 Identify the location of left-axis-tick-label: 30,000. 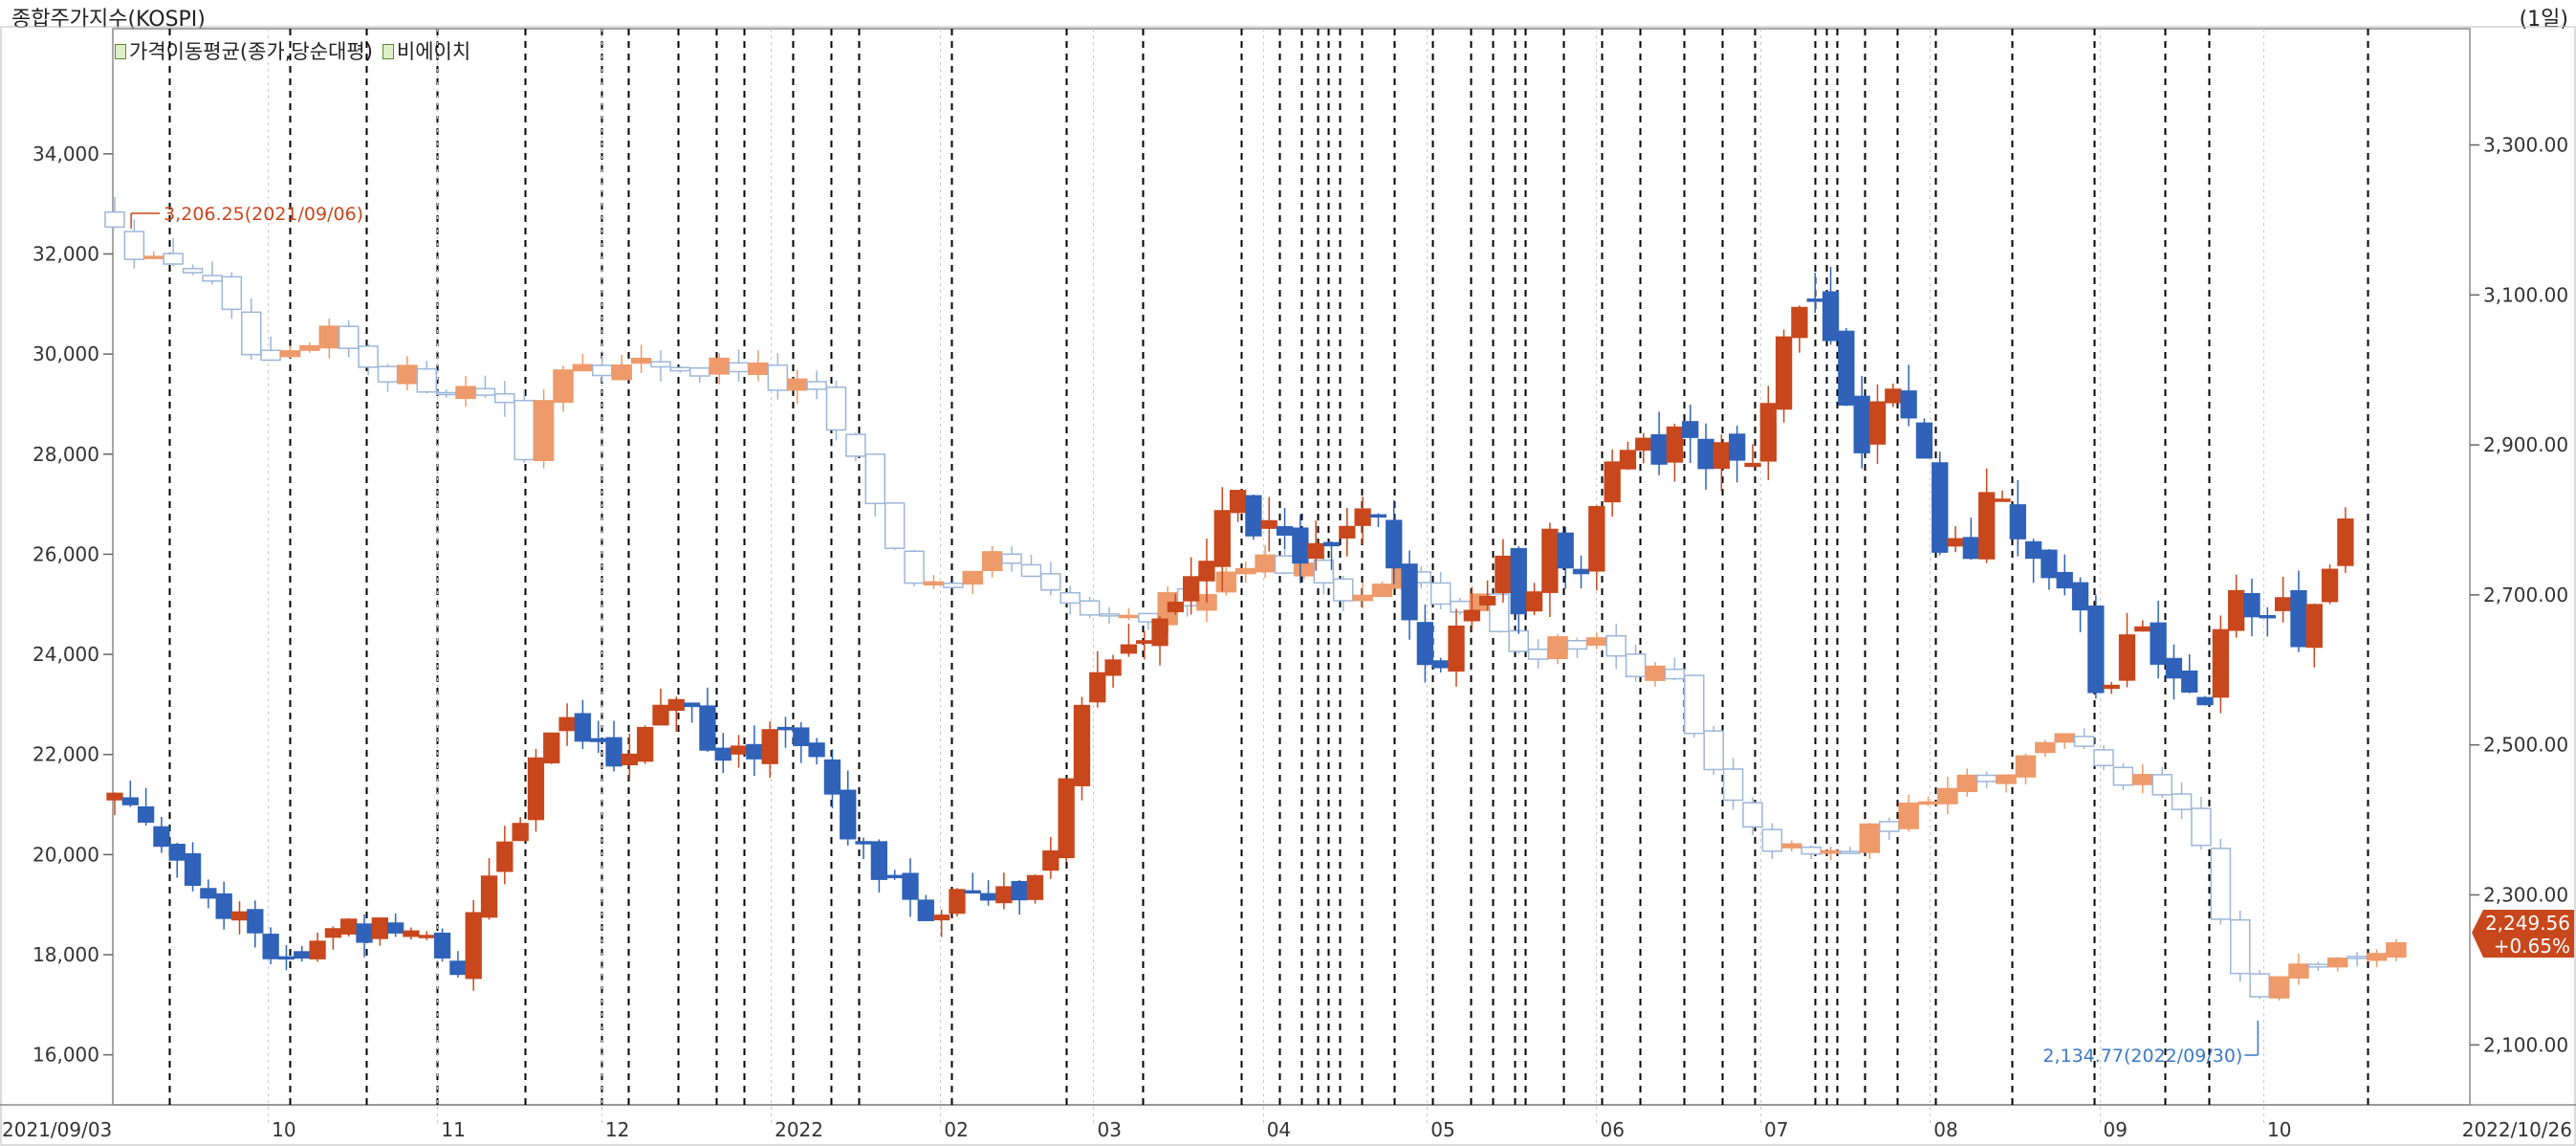
(66, 353).